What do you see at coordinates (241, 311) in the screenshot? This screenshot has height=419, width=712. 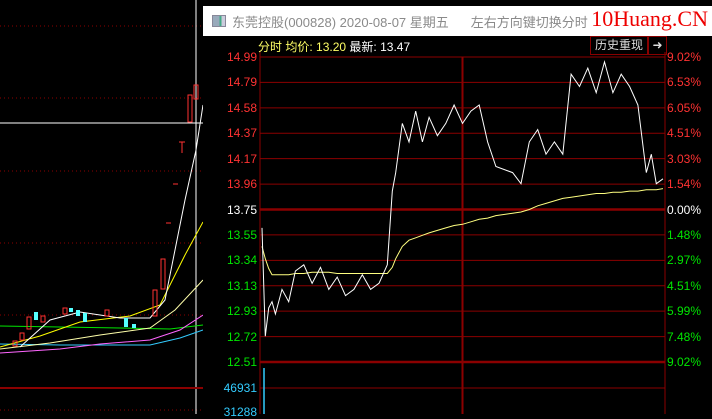 I see `price-tick: 12.93` at bounding box center [241, 311].